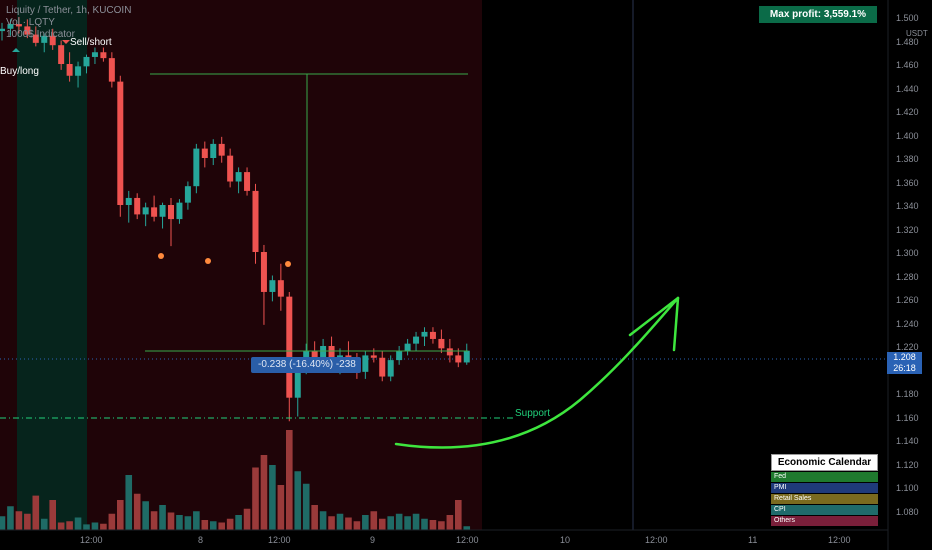 Image resolution: width=932 pixels, height=550 pixels. Describe the element at coordinates (907, 323) in the screenshot. I see `price-tick-label: 1.240` at that location.